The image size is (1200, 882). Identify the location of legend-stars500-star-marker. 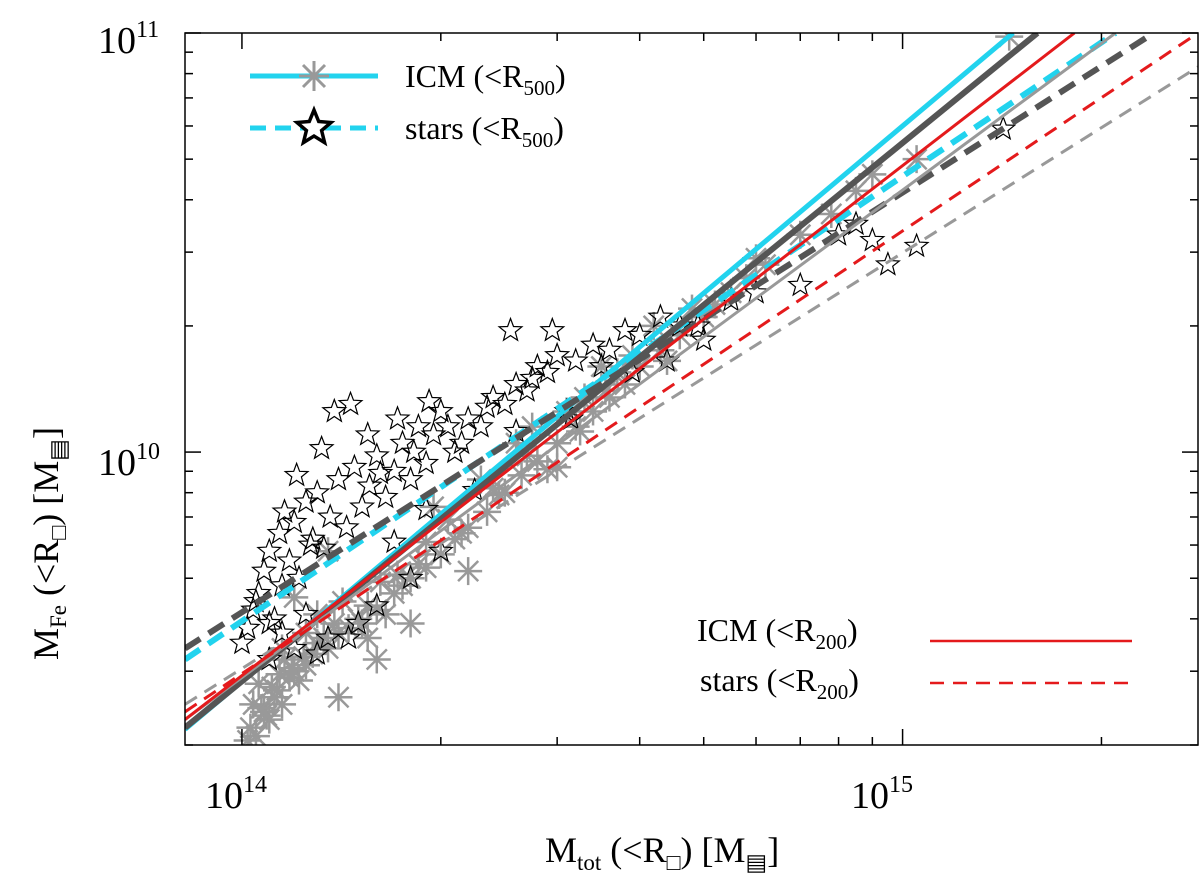
(314, 126).